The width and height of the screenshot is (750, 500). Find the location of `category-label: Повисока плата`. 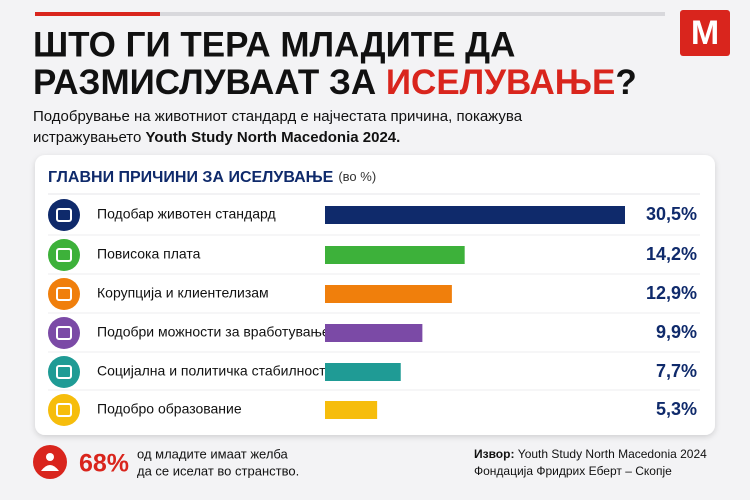

category-label: Повисока плата is located at coordinates (149, 254).